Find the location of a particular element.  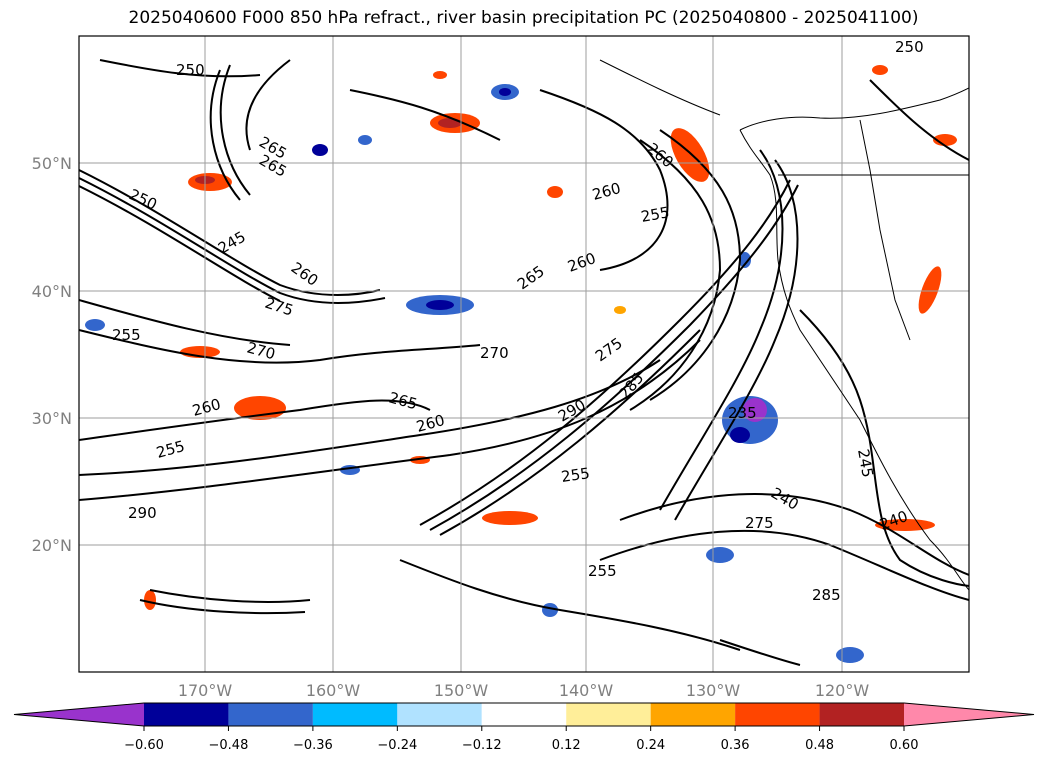

colorbar-tick-label: 0.12 is located at coordinates (566, 745).